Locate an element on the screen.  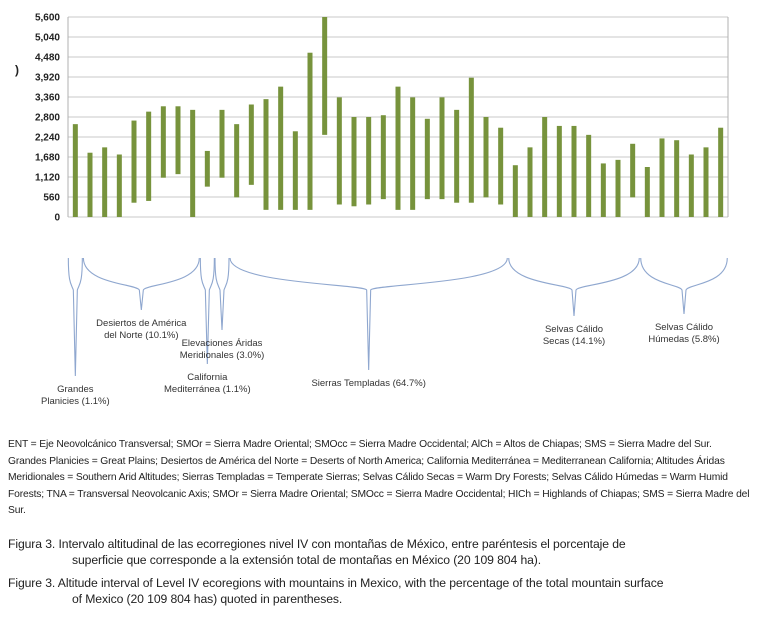
y-tick-label: 0 is located at coordinates (57, 218).